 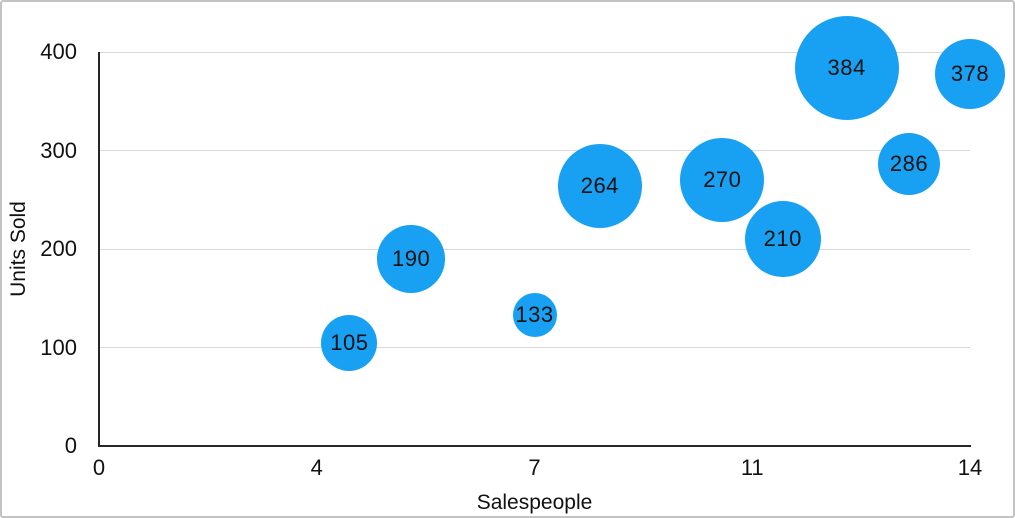 I want to click on x-axis-tick-label-14: 14, so click(x=970, y=467).